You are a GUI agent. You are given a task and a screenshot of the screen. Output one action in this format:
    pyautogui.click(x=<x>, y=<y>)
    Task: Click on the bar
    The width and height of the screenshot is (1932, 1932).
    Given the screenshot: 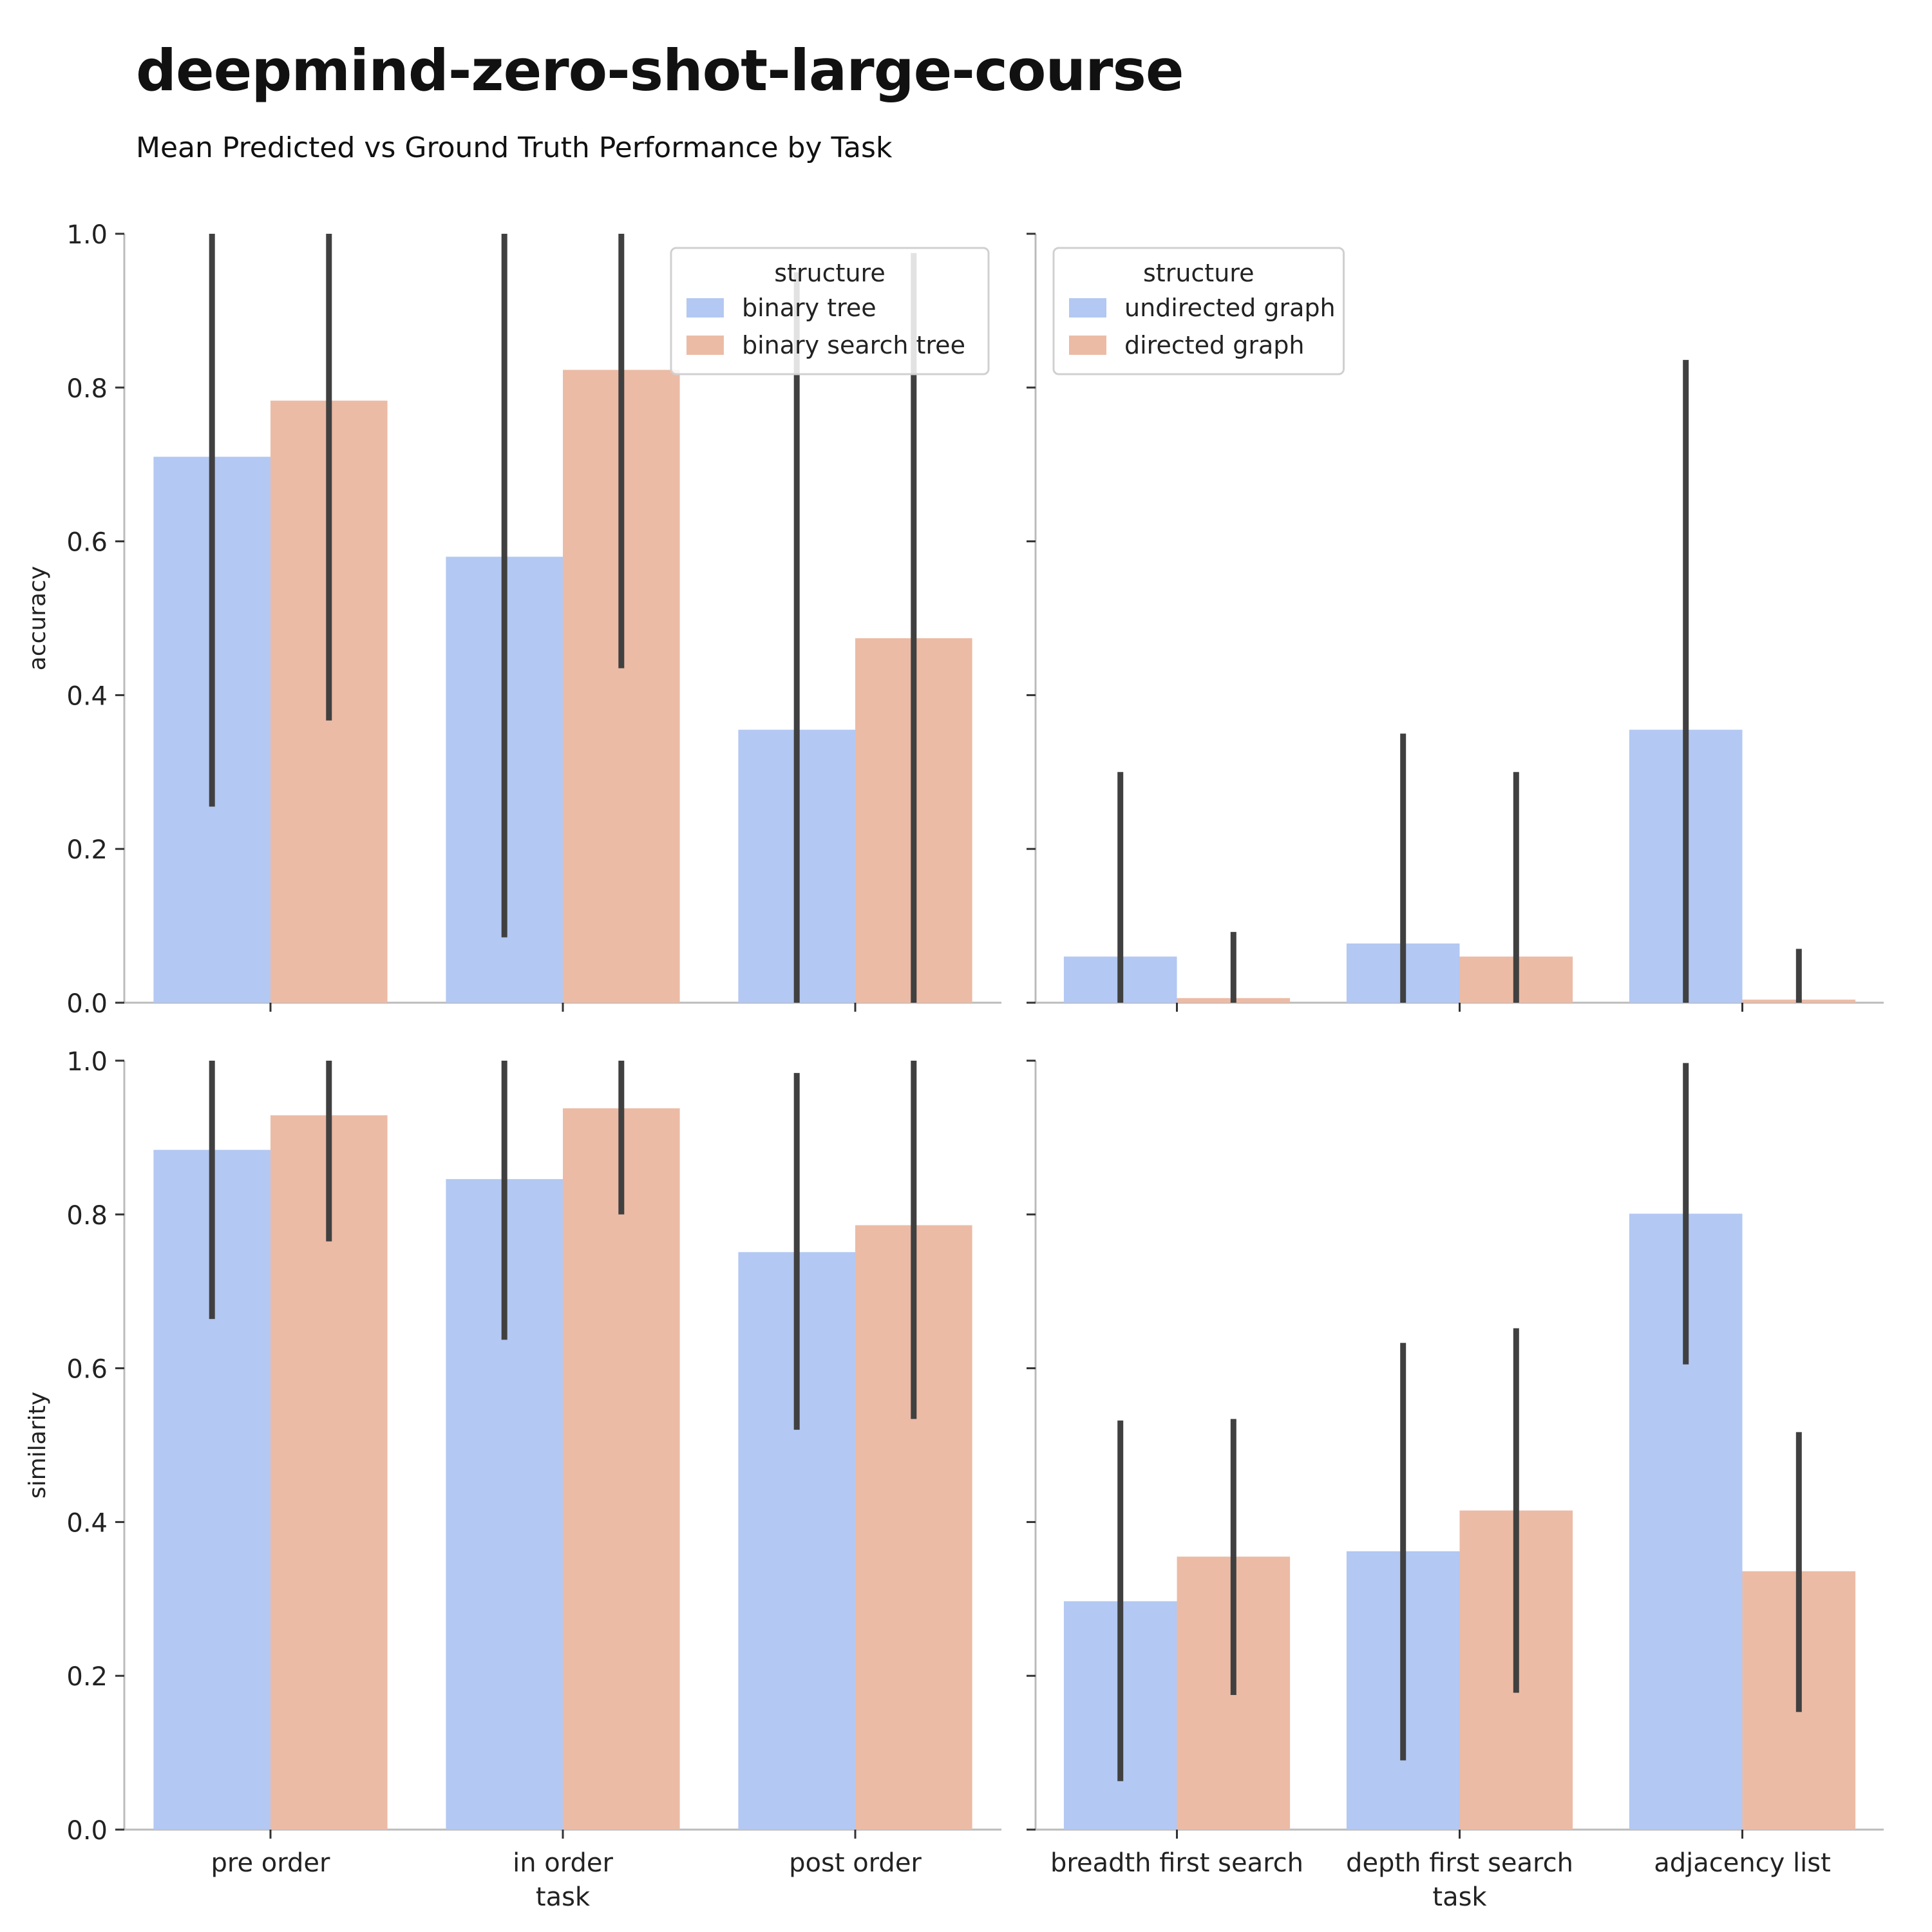 What is the action you would take?
    pyautogui.click(x=621, y=1469)
    